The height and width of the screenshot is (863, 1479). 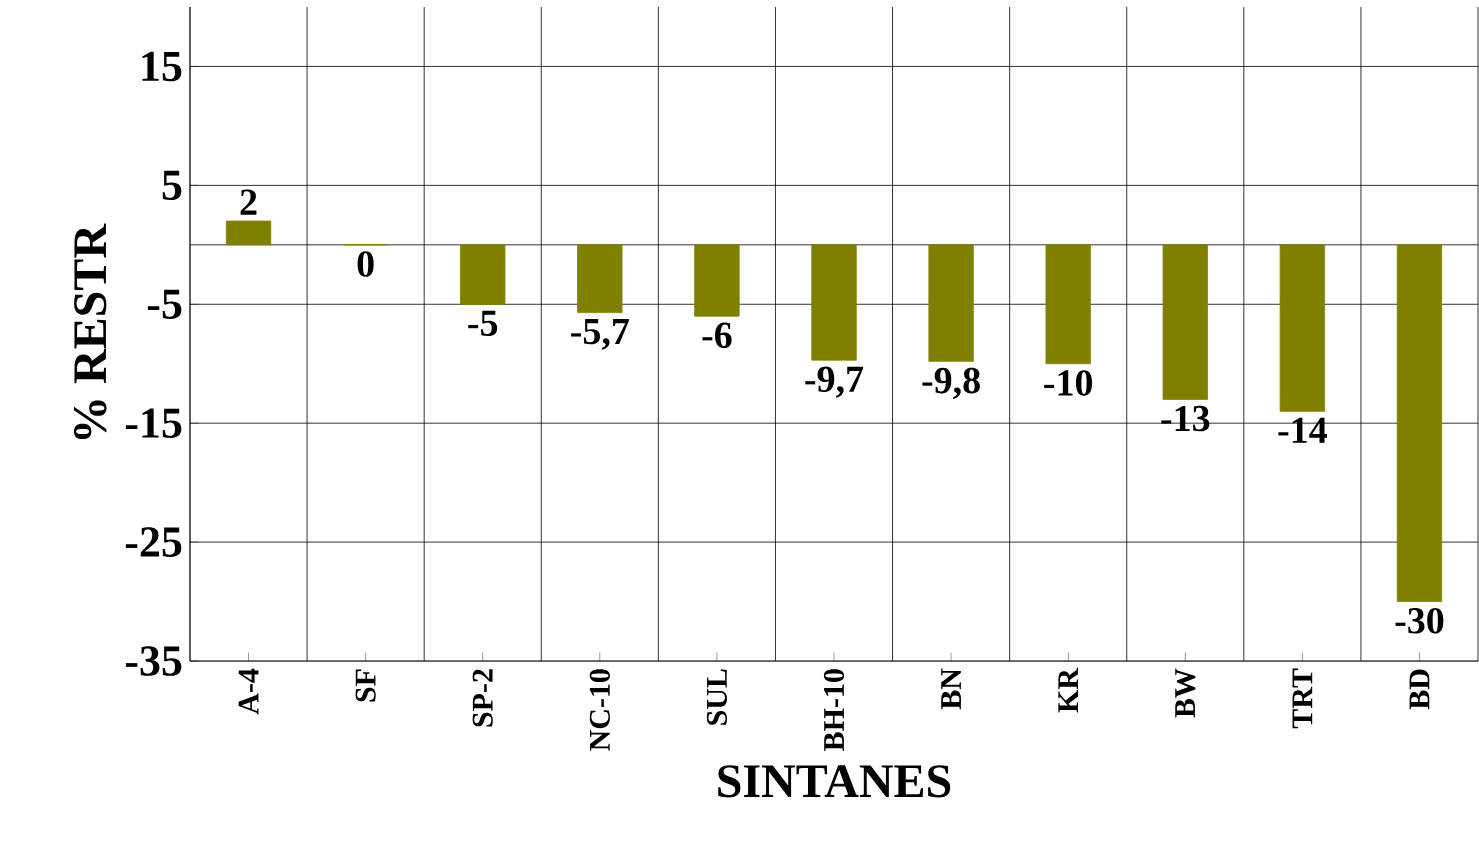 I want to click on x-tick-label: BN, so click(x=951, y=689).